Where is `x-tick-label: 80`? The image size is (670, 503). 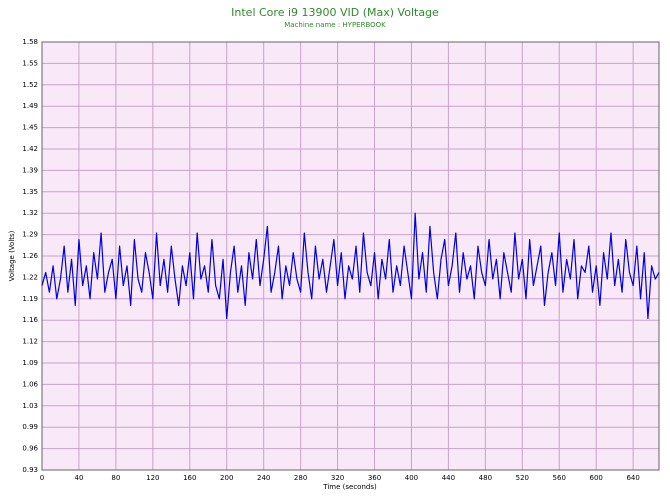
x-tick-label: 80 is located at coordinates (115, 478).